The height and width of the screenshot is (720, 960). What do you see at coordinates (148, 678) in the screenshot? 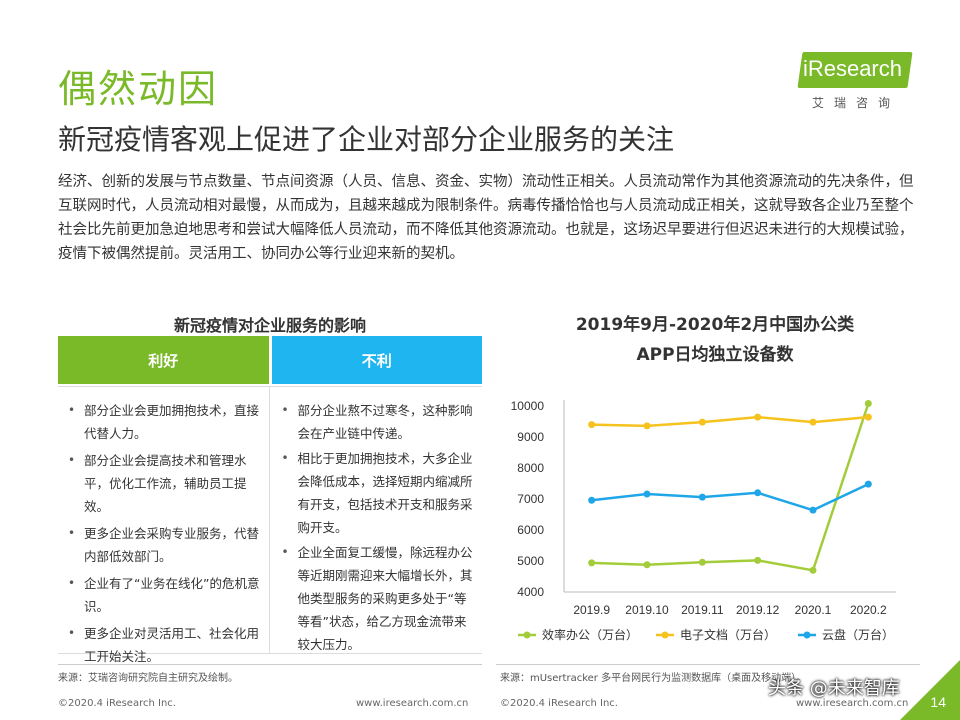
I see `source-note-left: 来源：艾瑞咨询研究院自主研究及绘制。` at bounding box center [148, 678].